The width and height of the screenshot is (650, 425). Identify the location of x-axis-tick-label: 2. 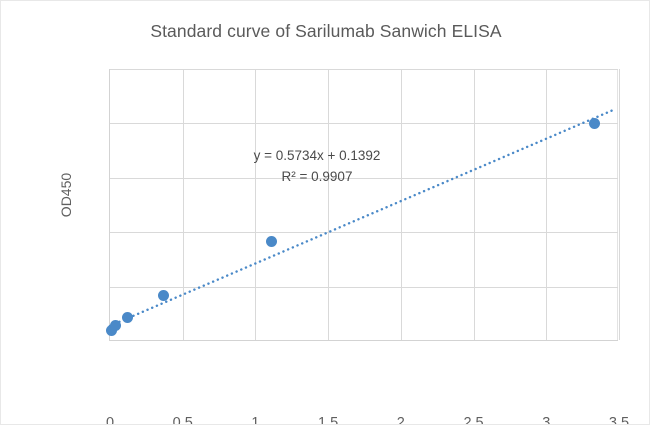
(400, 420).